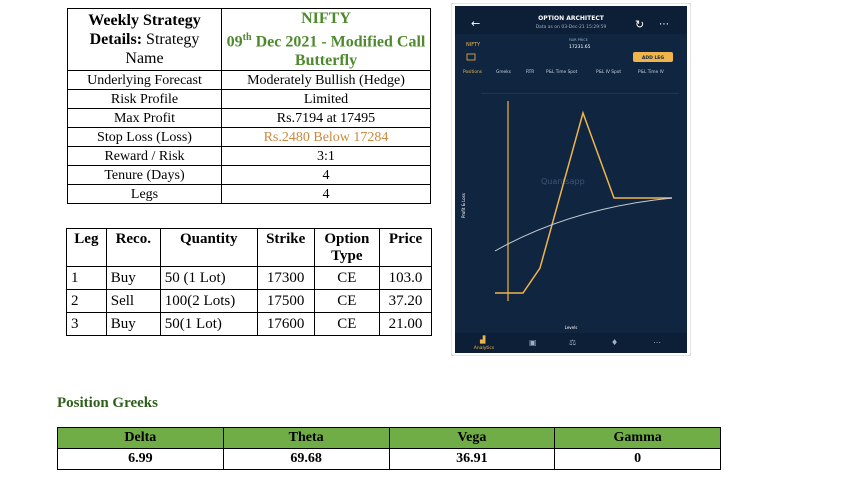 The height and width of the screenshot is (491, 852). Describe the element at coordinates (483, 339) in the screenshot. I see `nav-icon: ▟` at that location.